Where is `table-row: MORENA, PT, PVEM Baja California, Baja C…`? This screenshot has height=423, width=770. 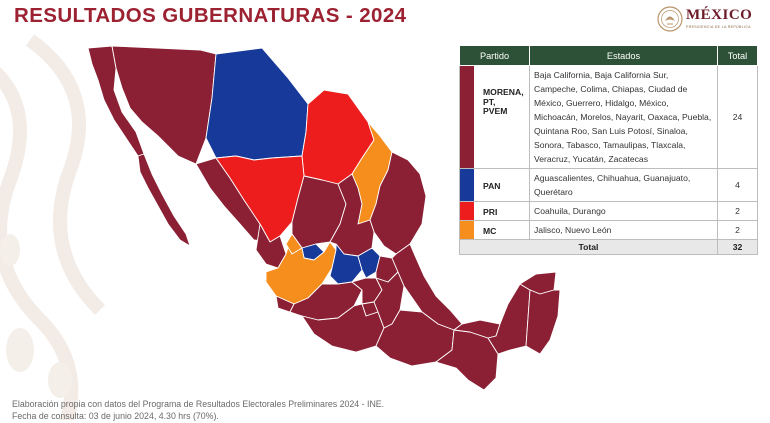
table-row: MORENA, PT, PVEM Baja California, Baja C… is located at coordinates (608, 117).